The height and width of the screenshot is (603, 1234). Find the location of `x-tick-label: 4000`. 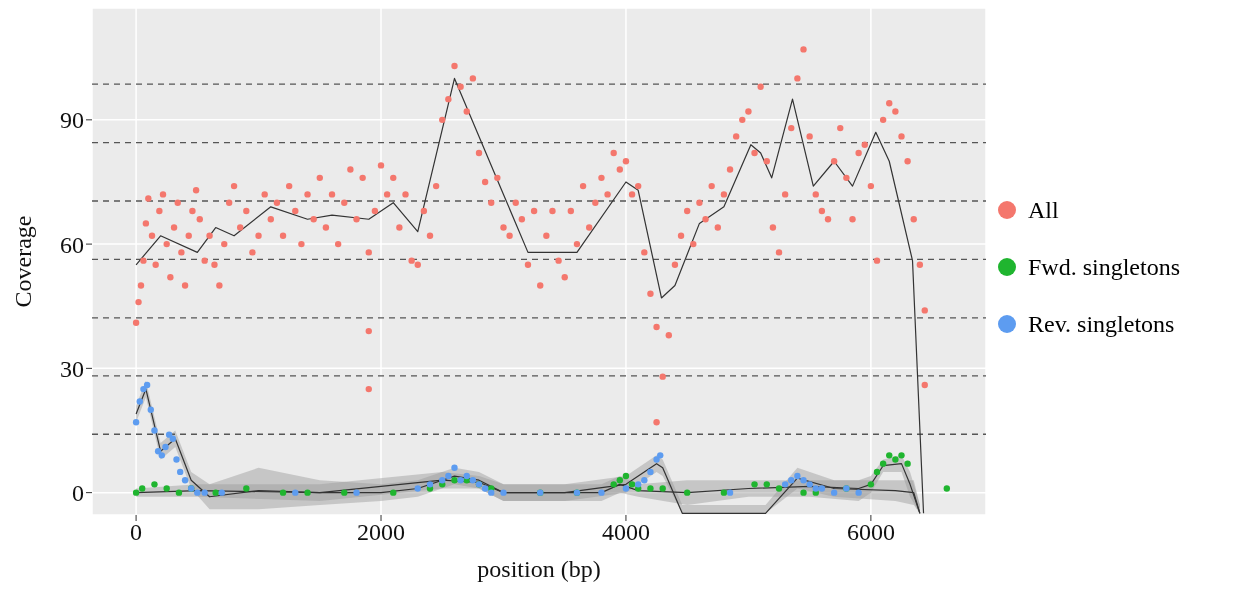

x-tick-label: 4000 is located at coordinates (625, 532).